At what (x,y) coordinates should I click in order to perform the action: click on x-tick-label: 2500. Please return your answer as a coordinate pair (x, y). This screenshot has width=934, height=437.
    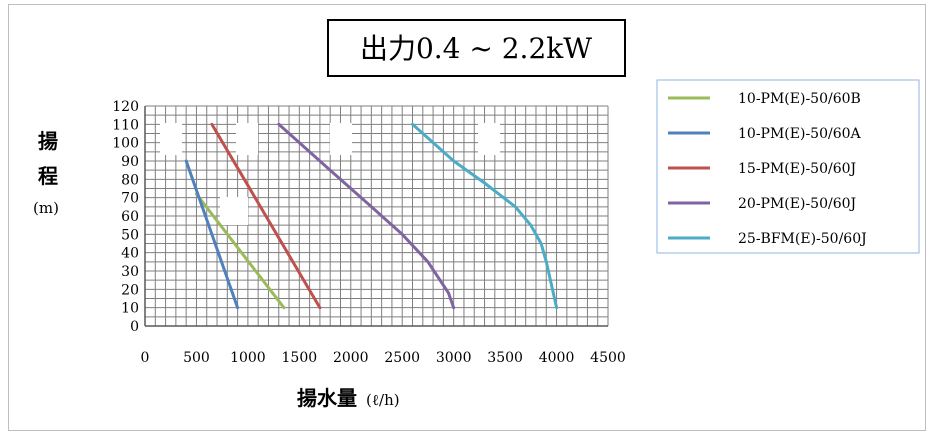
    Looking at the image, I should click on (402, 358).